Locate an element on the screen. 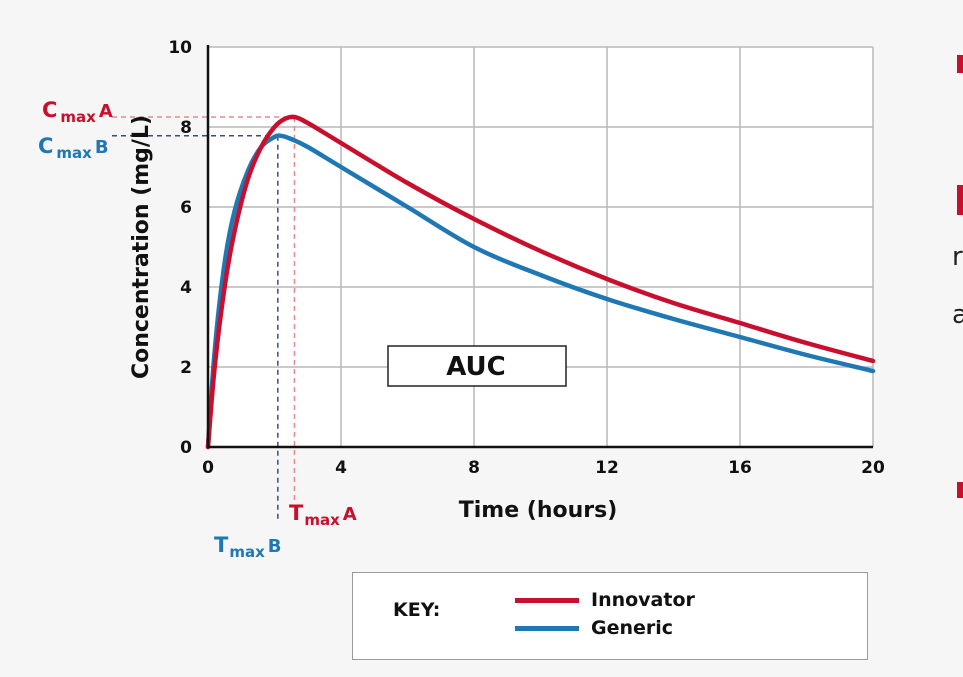 This screenshot has height=677, width=963. legend-box: KEY: Innovator Generic is located at coordinates (610, 616).